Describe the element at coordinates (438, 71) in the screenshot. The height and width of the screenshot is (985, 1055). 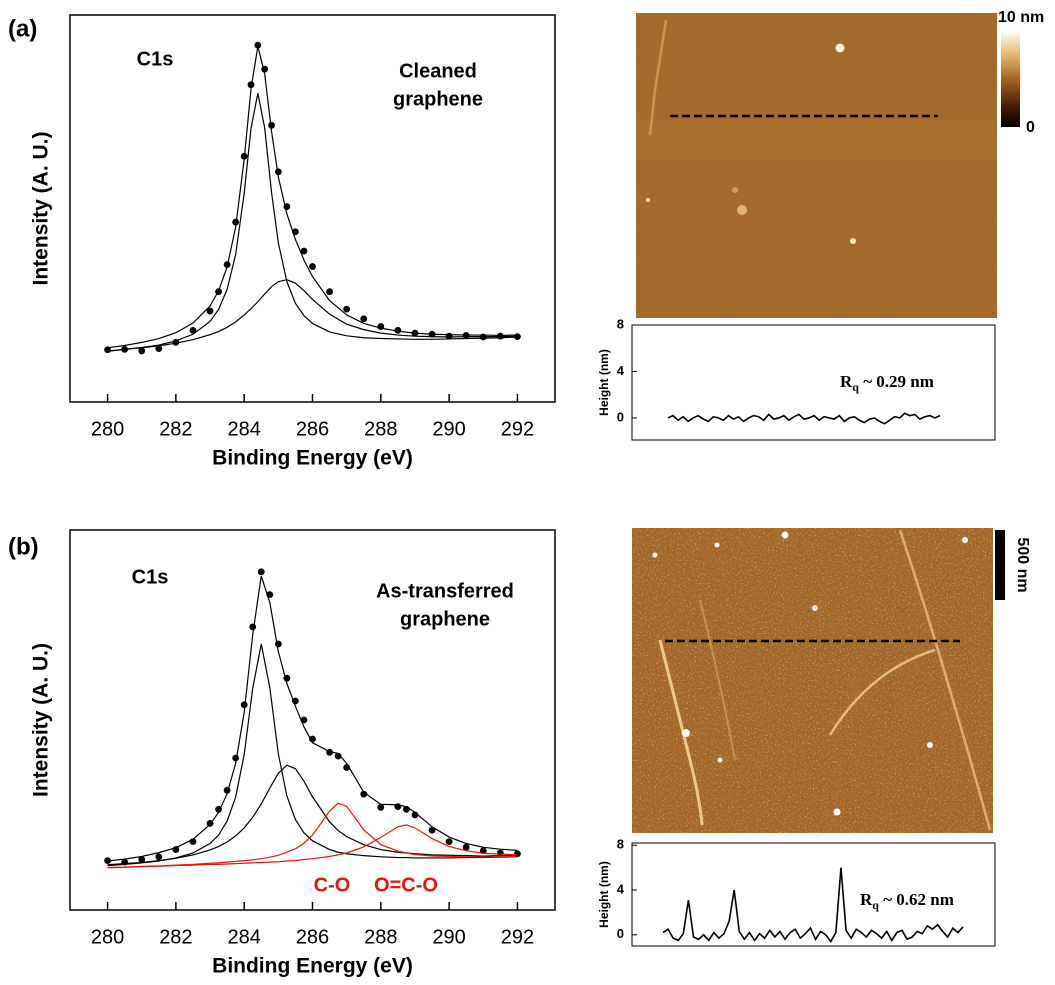
I see `annotation: Cleaned` at that location.